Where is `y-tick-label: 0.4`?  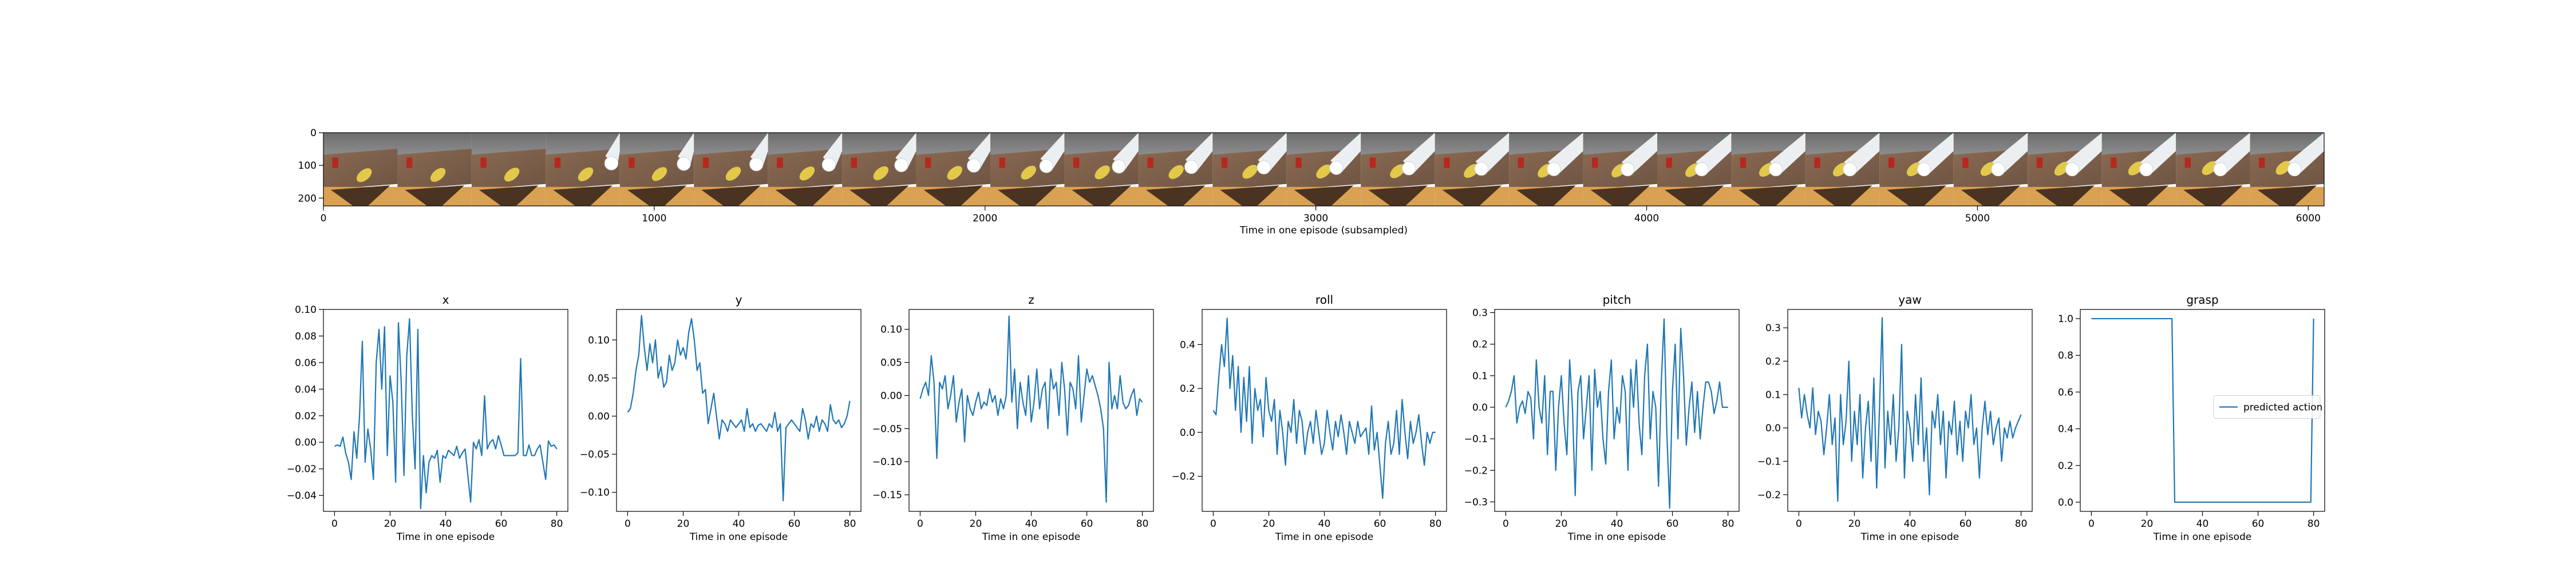
y-tick-label: 0.4 is located at coordinates (2065, 429).